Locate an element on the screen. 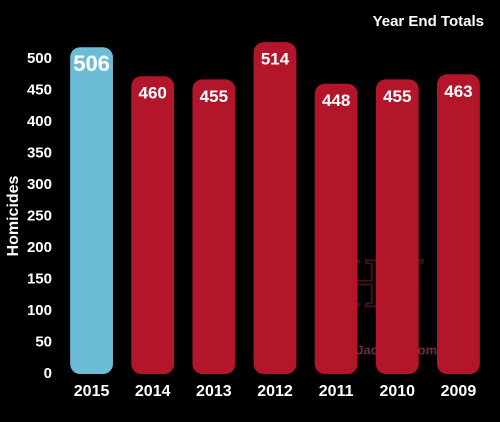  y-tick-label: 500 is located at coordinates (39, 58).